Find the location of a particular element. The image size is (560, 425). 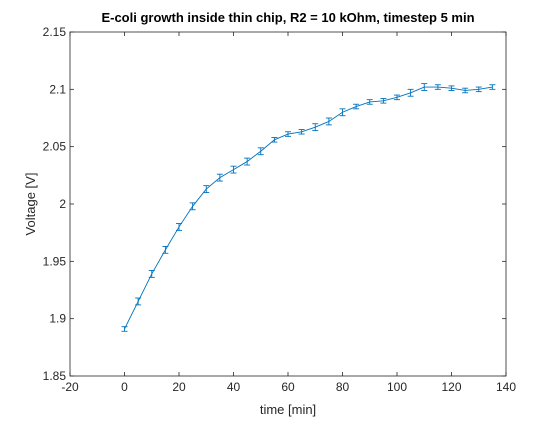

x-tick-label: 40 is located at coordinates (234, 387).